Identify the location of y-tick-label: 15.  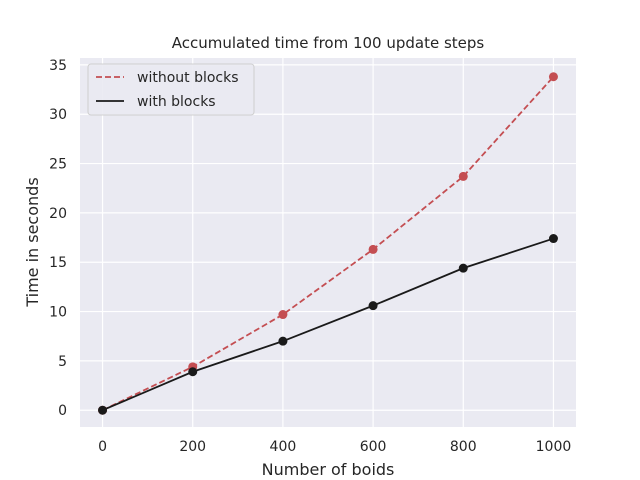
(58, 263).